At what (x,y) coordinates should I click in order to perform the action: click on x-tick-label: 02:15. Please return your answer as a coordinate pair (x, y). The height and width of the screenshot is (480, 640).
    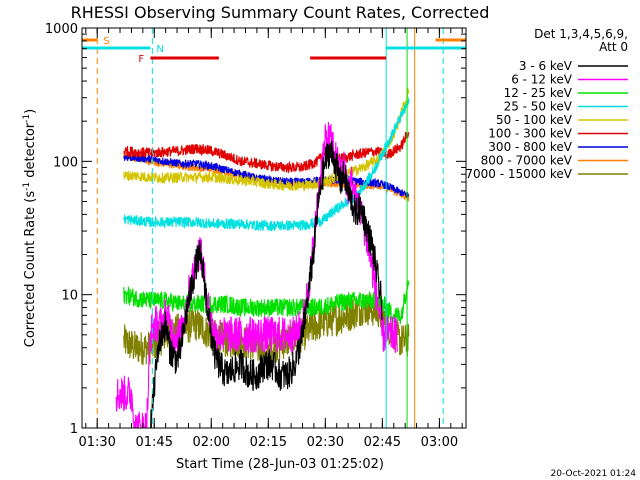
    Looking at the image, I should click on (268, 442).